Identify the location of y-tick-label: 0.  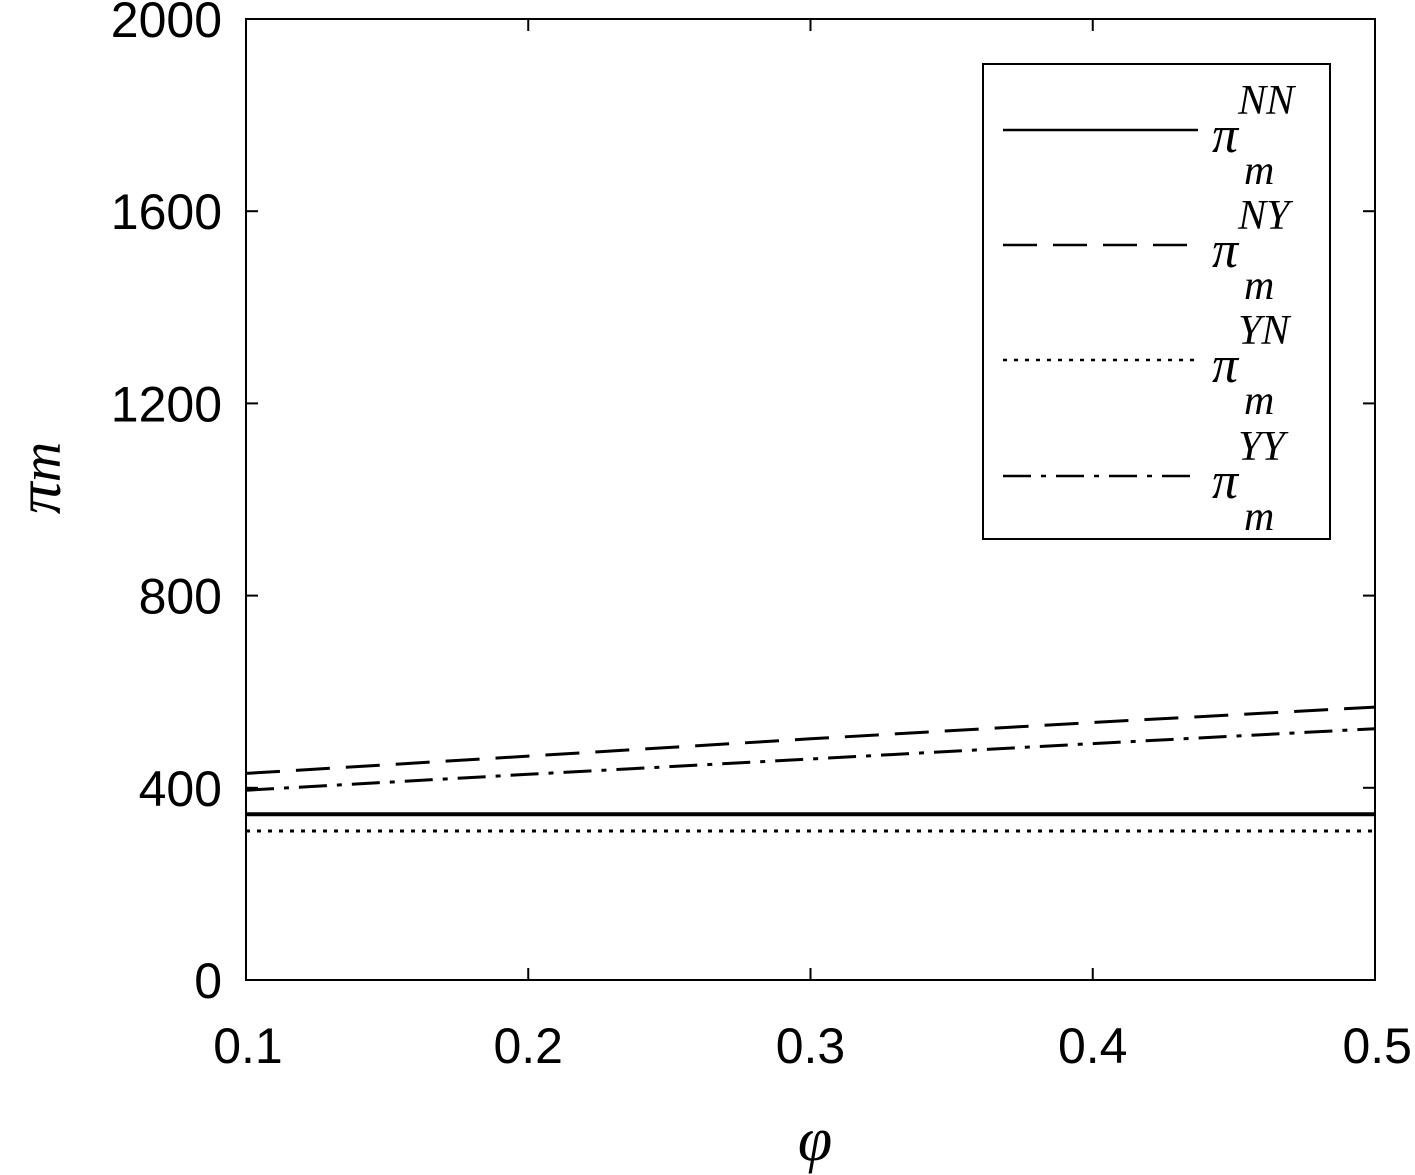
(208, 981).